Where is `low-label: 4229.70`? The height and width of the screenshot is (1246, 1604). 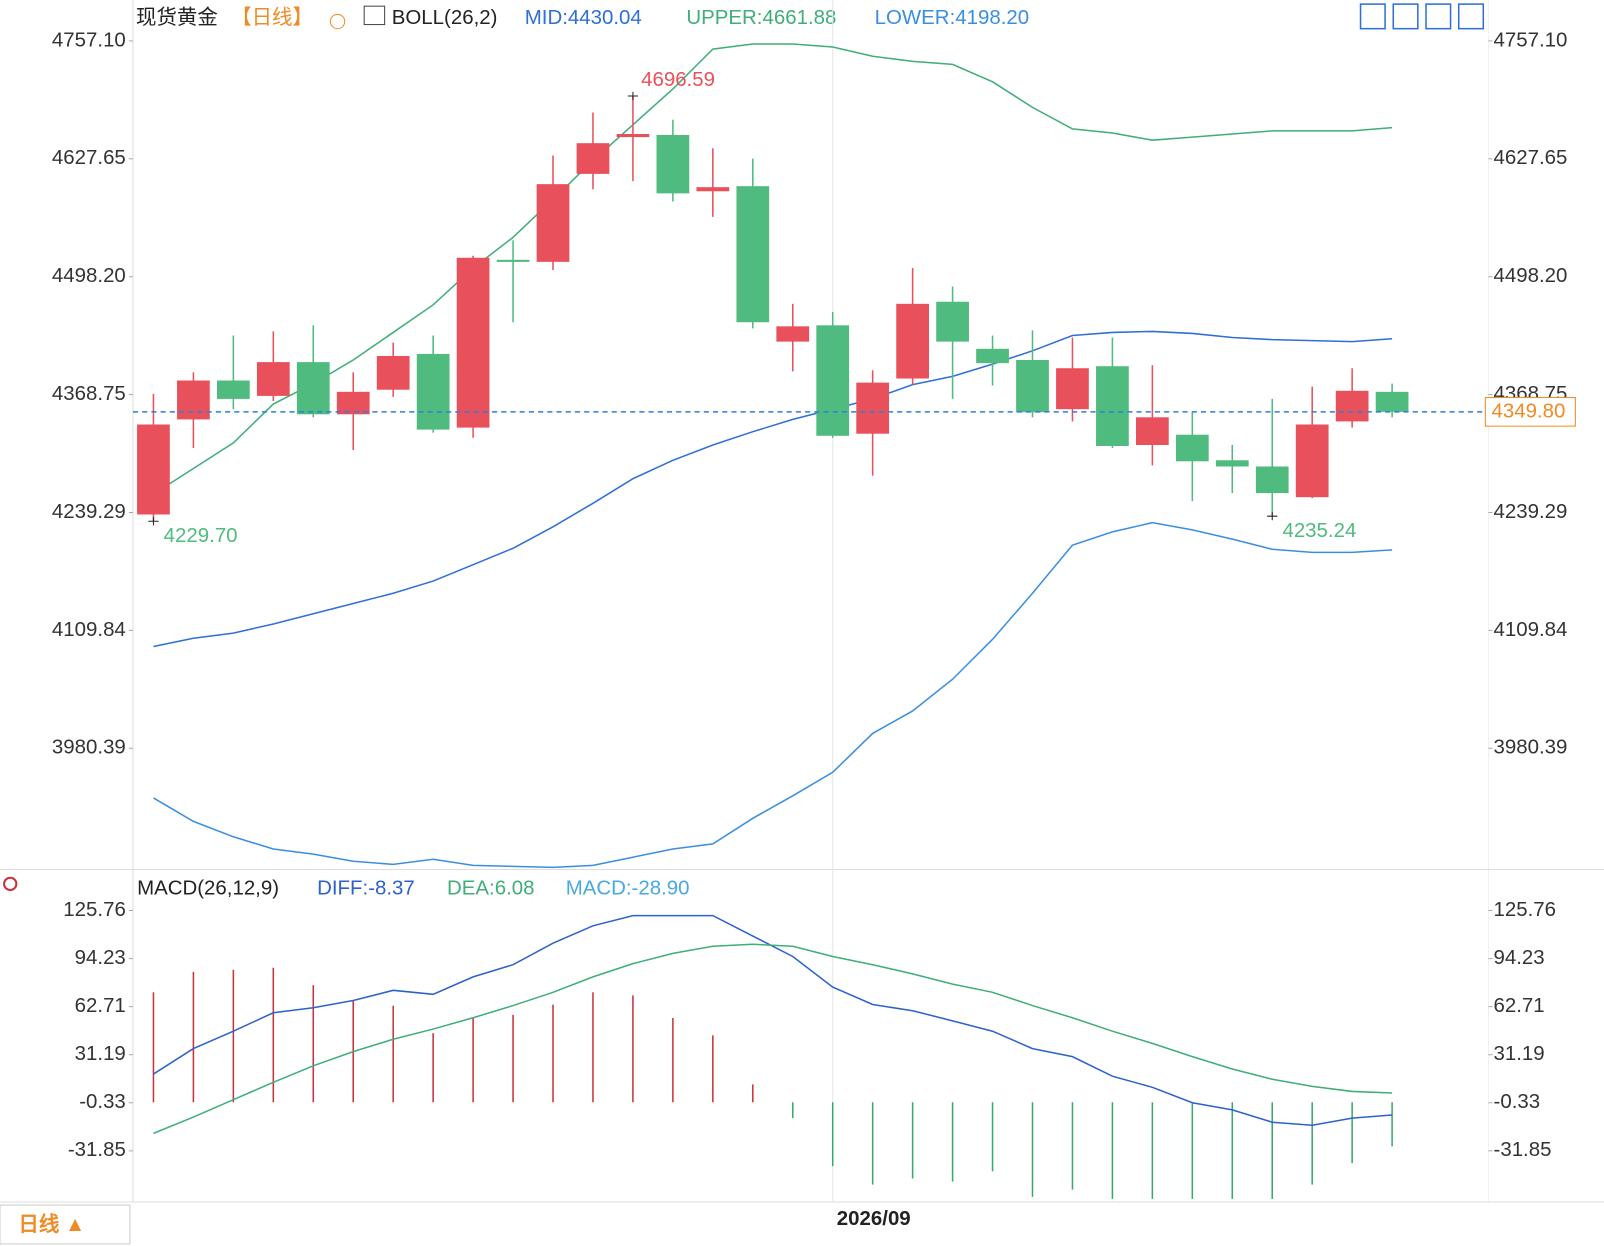 low-label: 4229.70 is located at coordinates (201, 535).